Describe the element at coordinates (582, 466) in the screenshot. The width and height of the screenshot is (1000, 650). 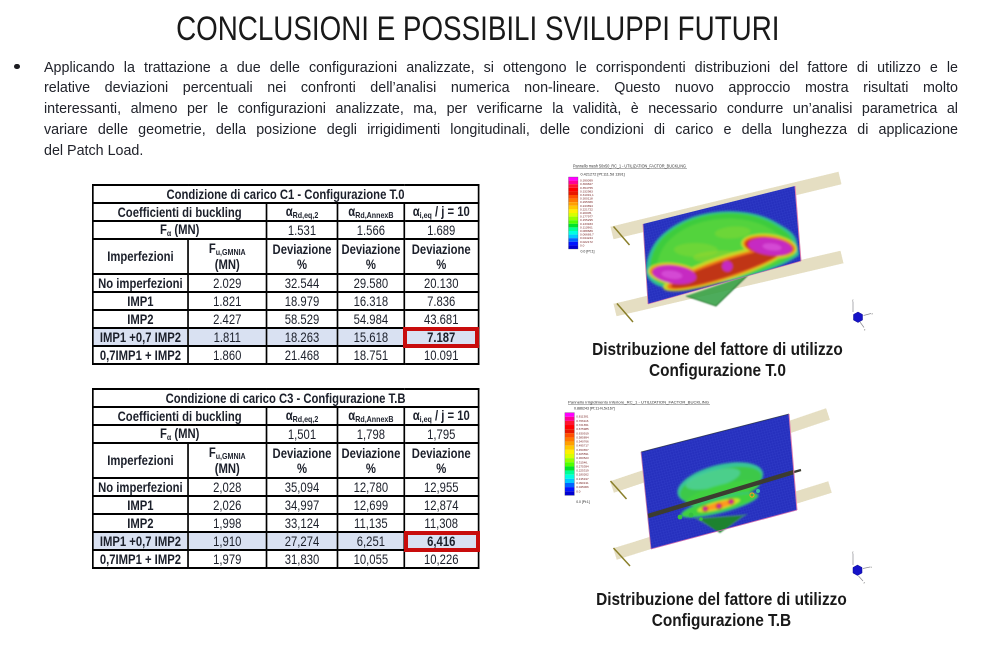
I see `svg-text: 0.275394` at that location.